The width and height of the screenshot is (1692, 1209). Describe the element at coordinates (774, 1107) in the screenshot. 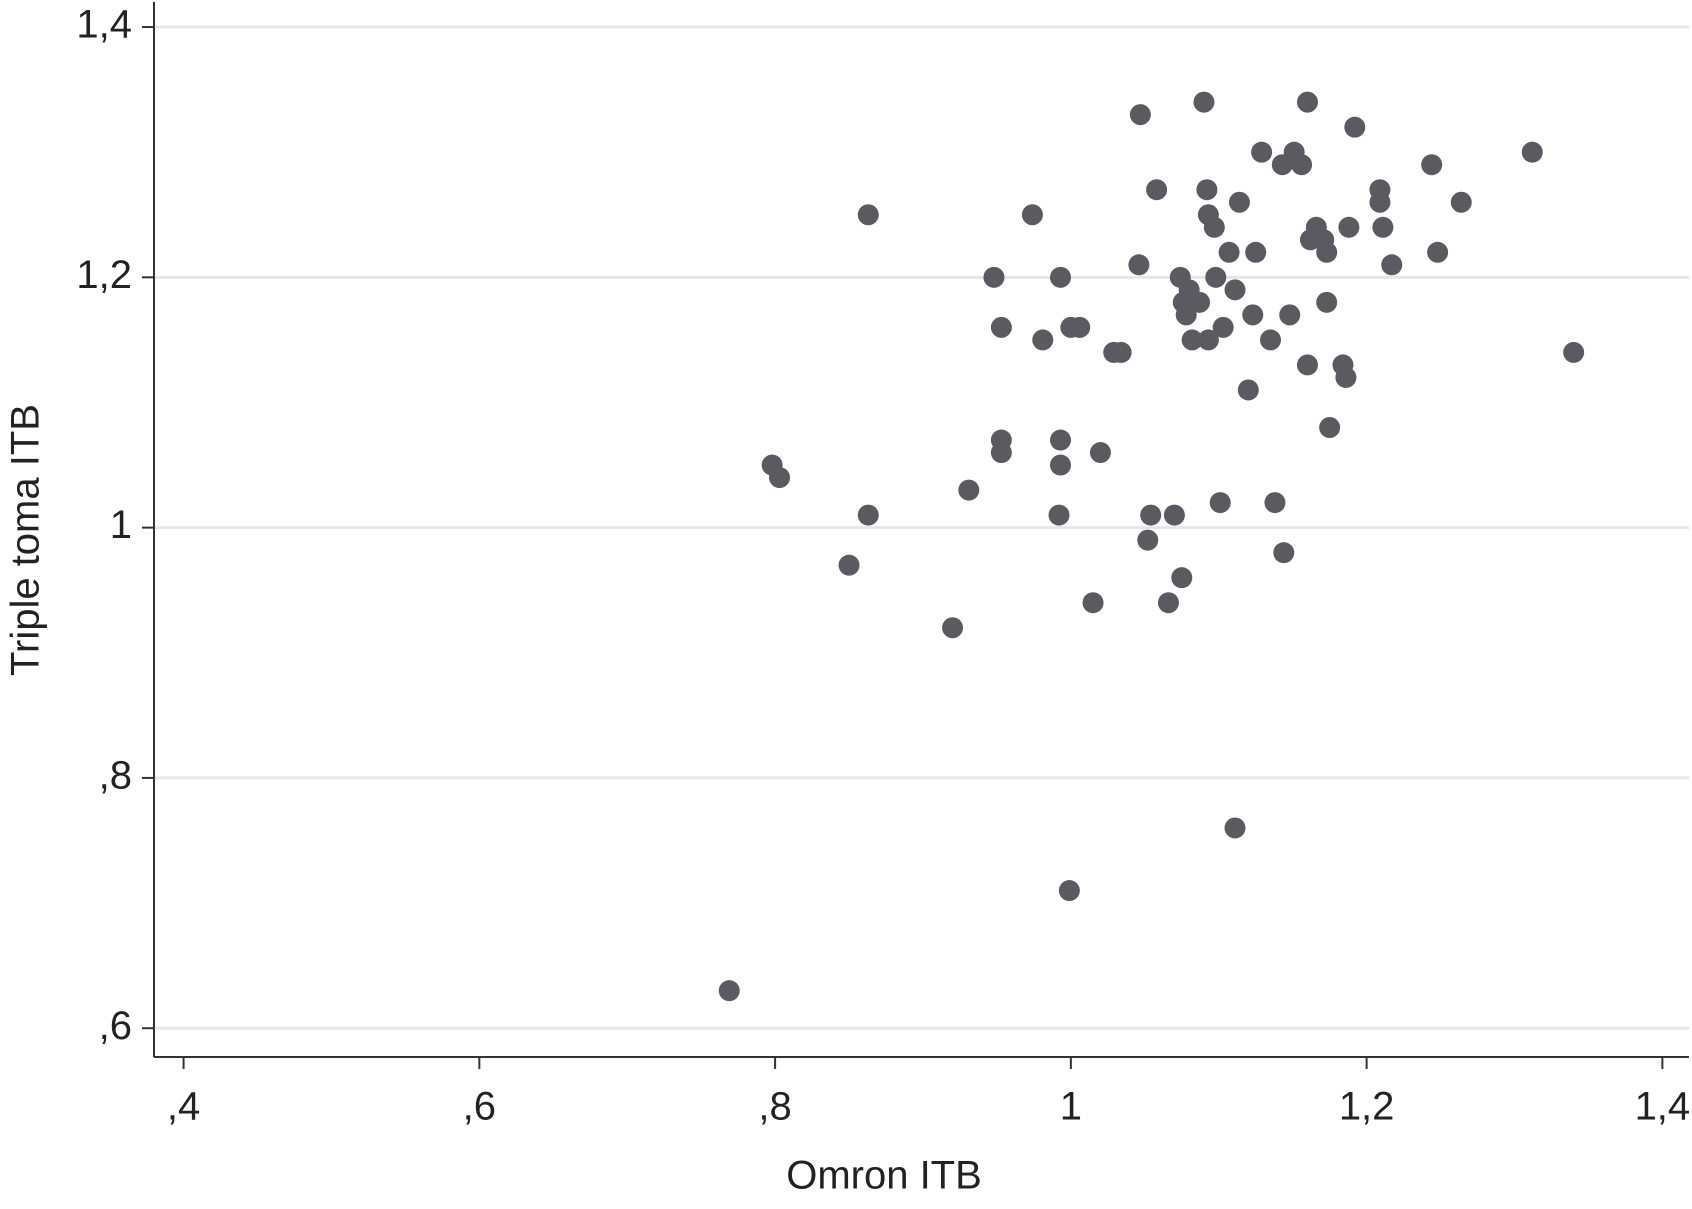

I see `x-tick-label: ,8` at that location.